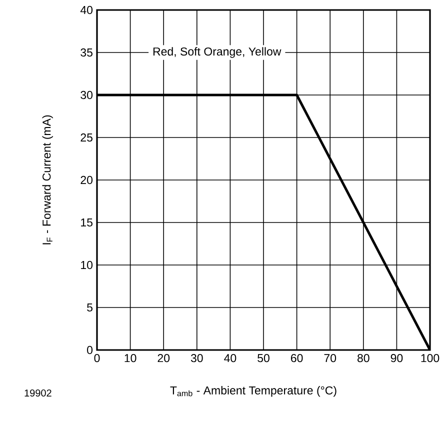 The image size is (447, 428). Describe the element at coordinates (86, 52) in the screenshot. I see `y-tick-label: 35` at that location.